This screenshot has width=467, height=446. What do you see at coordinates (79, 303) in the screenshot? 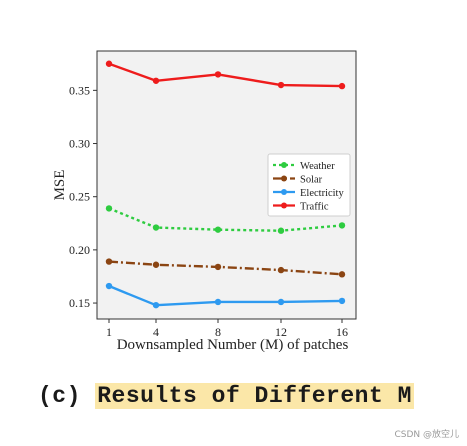
I see `y-tick-label: 0.15` at bounding box center [79, 303].